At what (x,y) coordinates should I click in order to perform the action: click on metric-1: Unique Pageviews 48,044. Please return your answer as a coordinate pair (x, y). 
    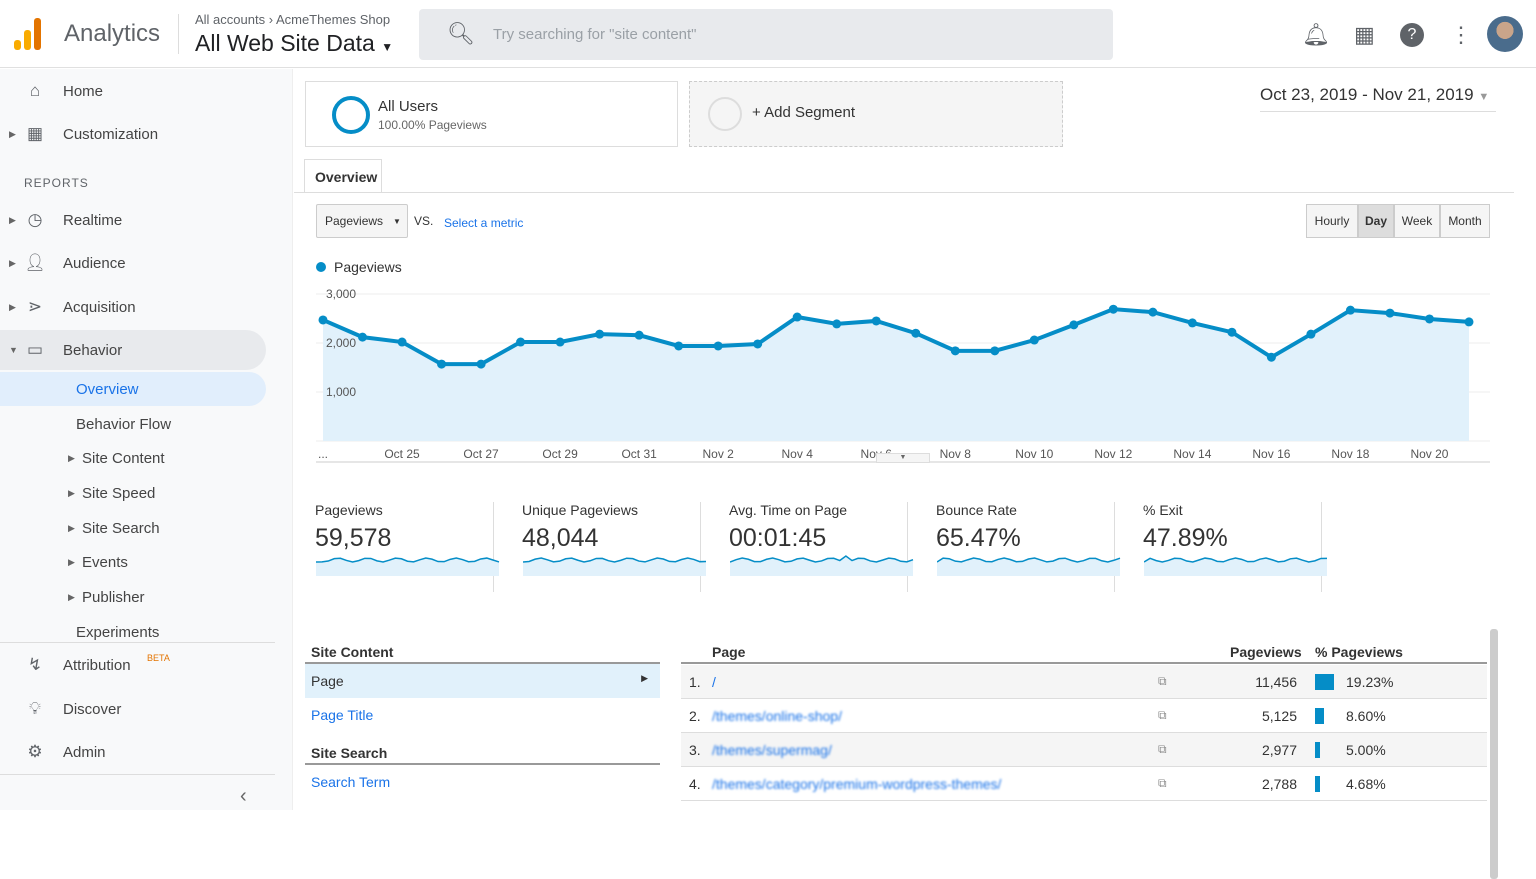
    Looking at the image, I should click on (604, 547).